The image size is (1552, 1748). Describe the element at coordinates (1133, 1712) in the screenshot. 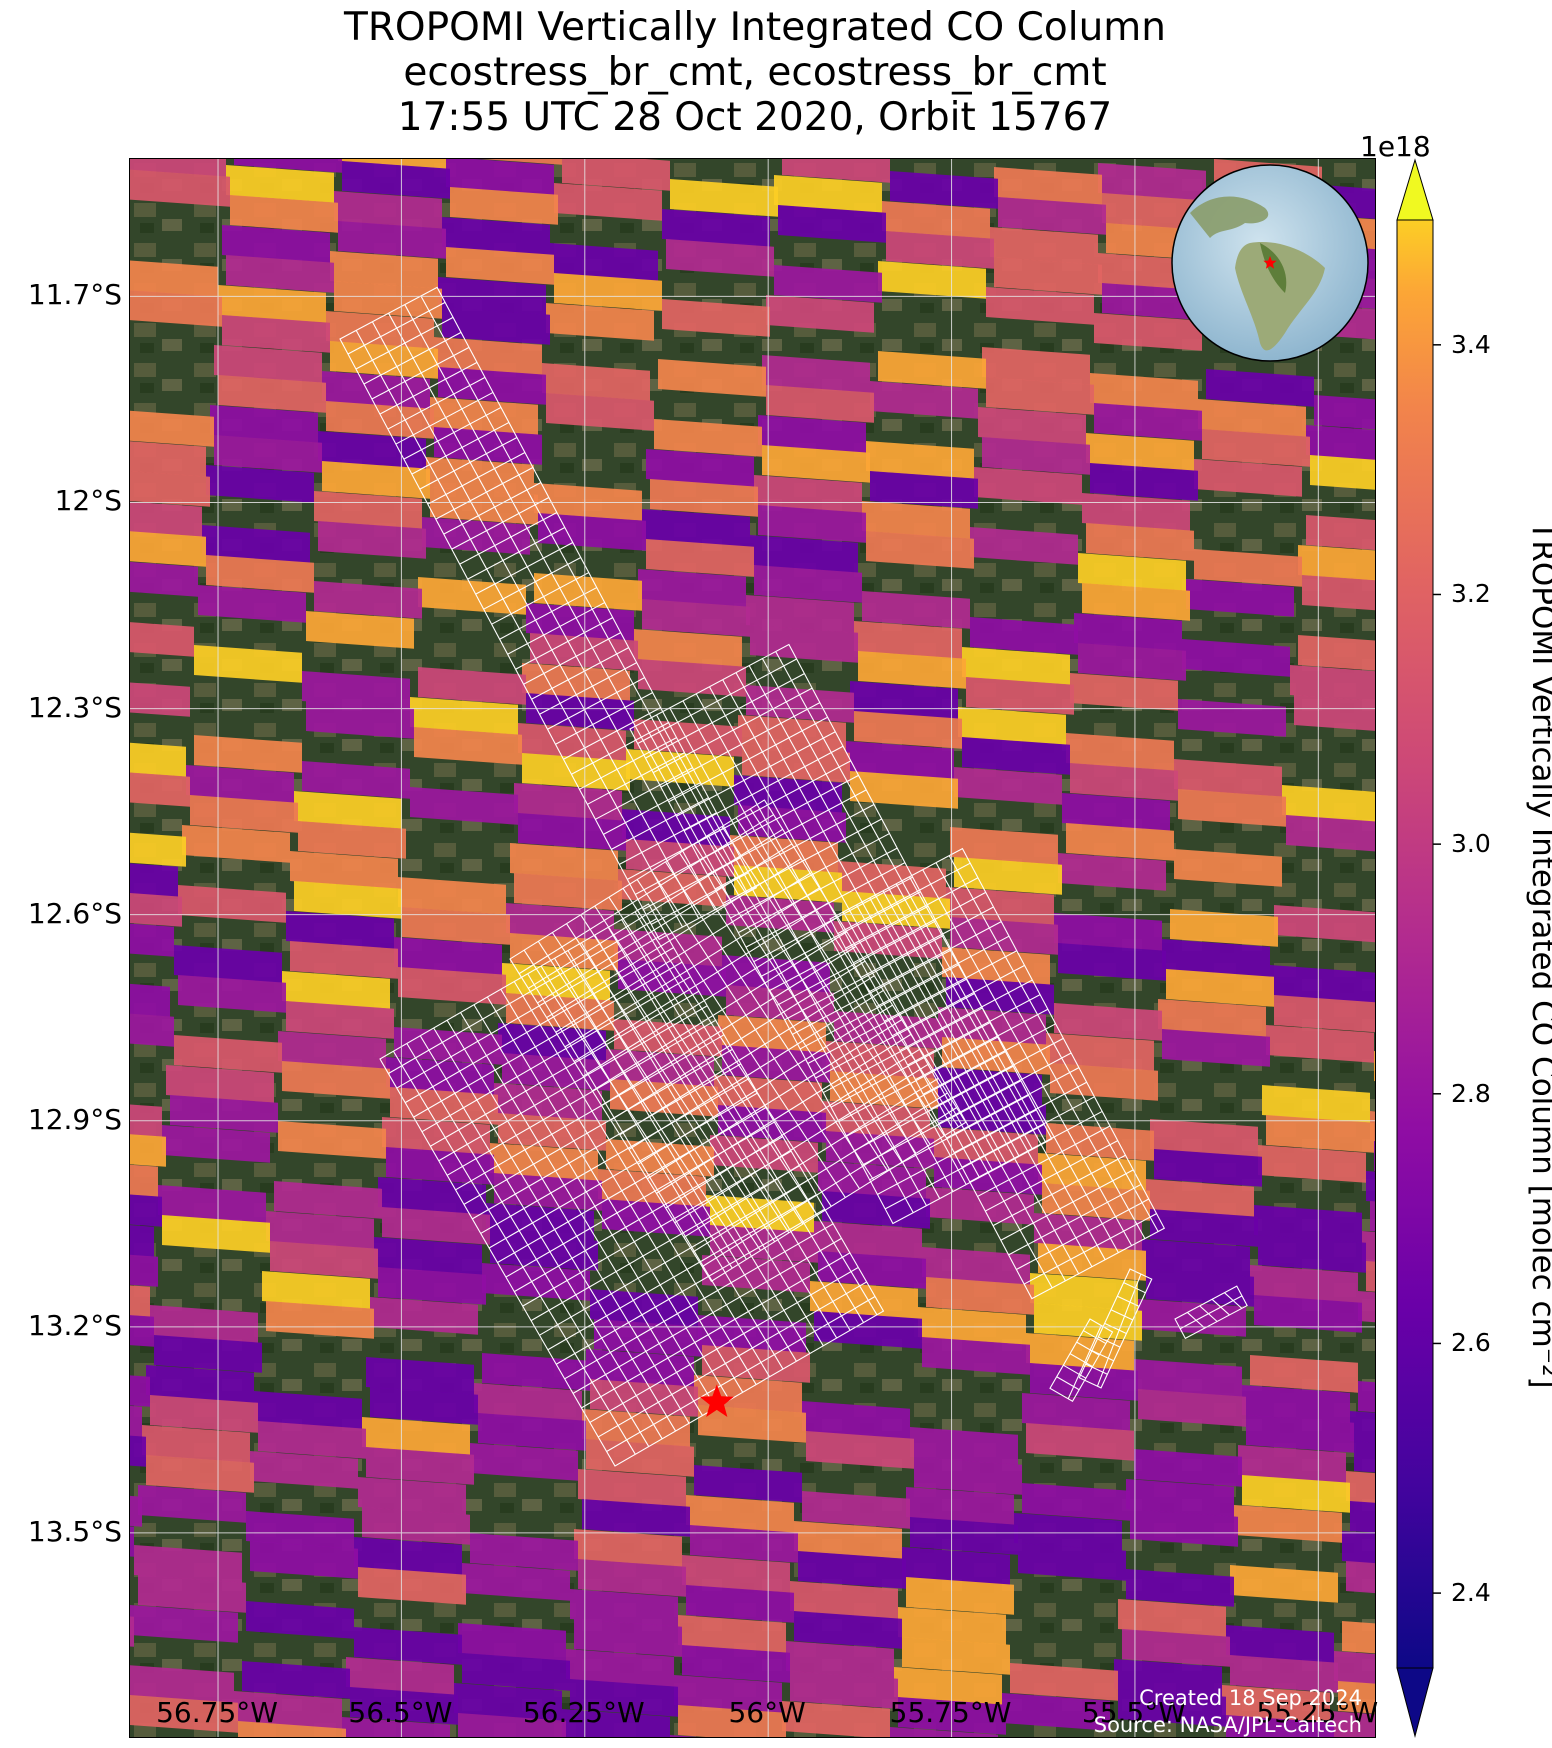

I see `lon-tick-label: 55.5°W` at that location.